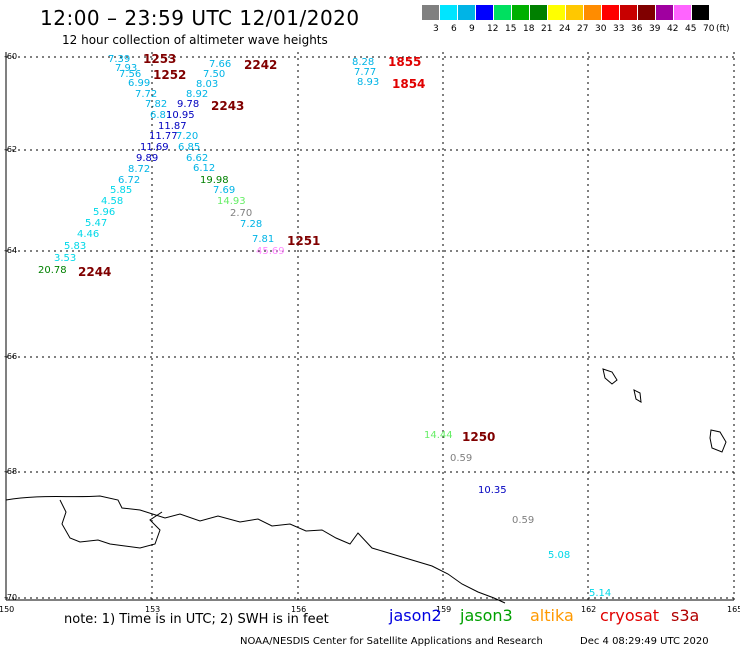  I want to click on satellite-label-cryosat: cryosat, so click(630, 615).